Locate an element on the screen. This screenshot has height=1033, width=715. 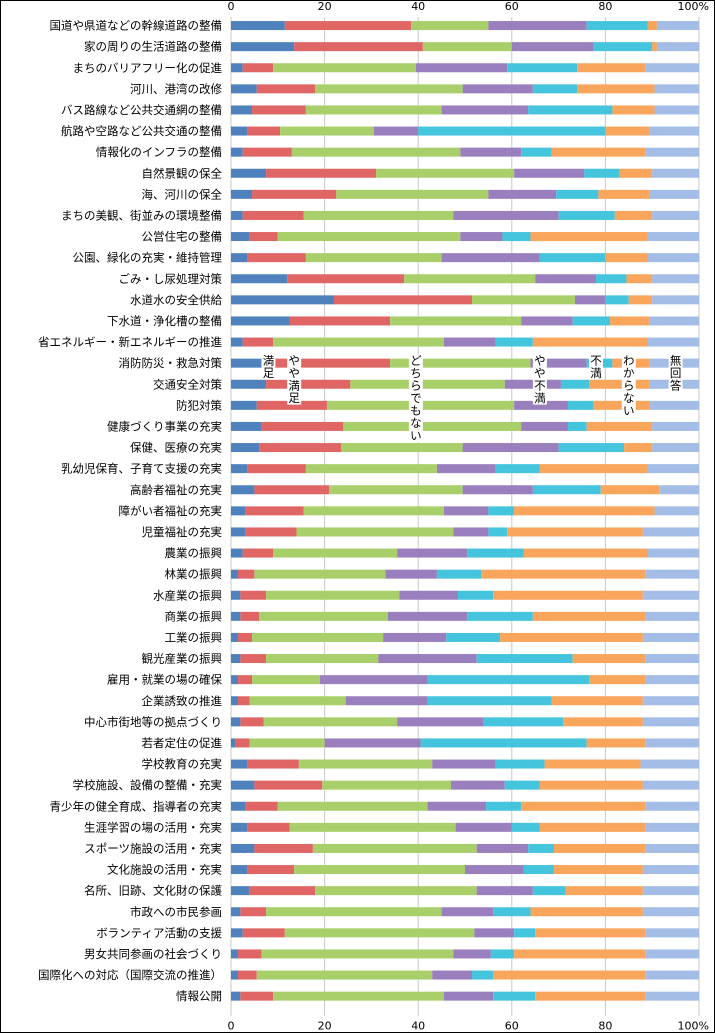
top-tick-label-40: 40 is located at coordinates (418, 6).